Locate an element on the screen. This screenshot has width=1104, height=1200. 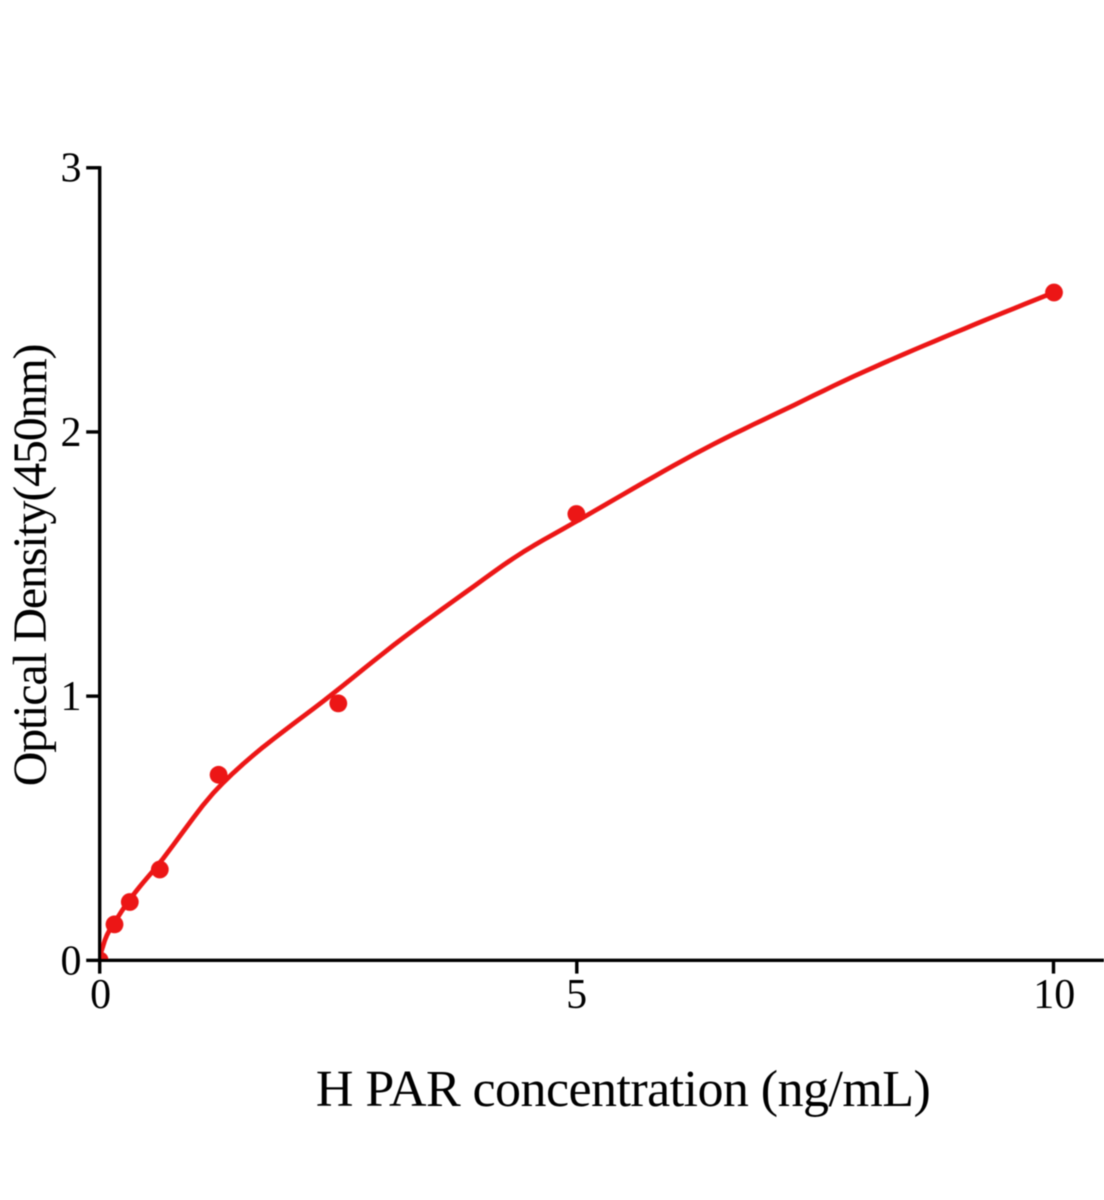
svg-text: Optical Density(450nm) is located at coordinates (30, 566).